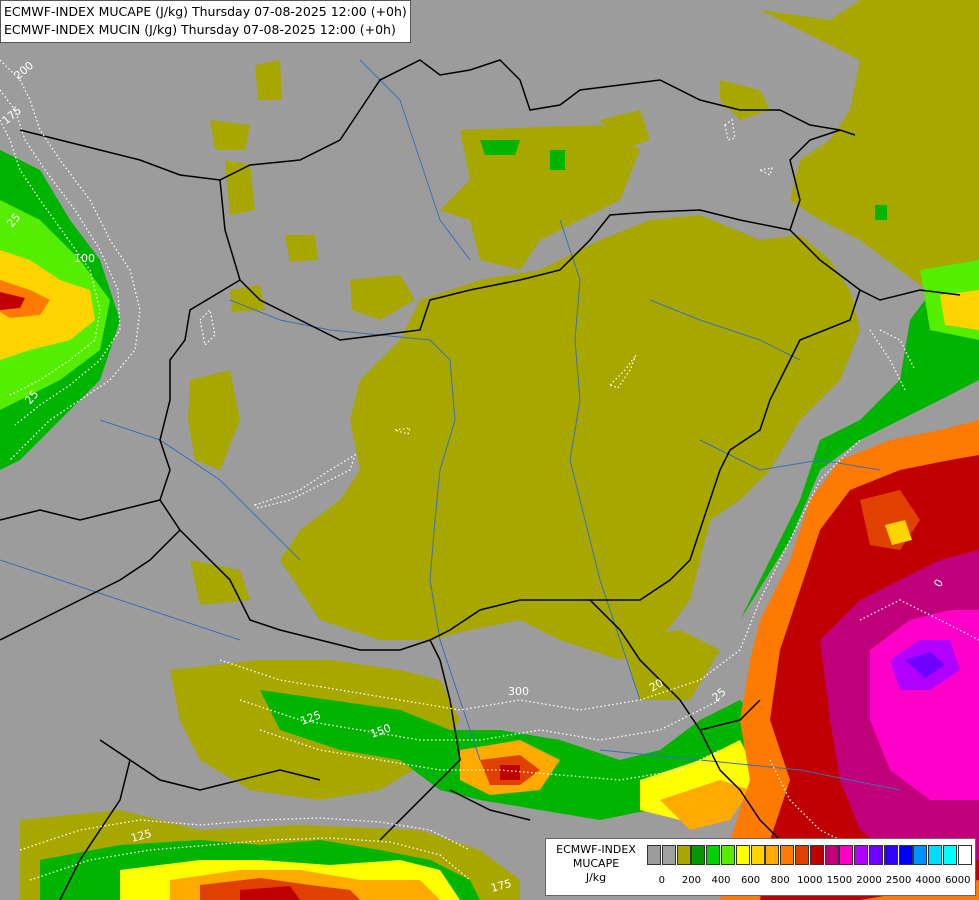 The width and height of the screenshot is (979, 900). Describe the element at coordinates (691, 880) in the screenshot. I see `legend-tick-label: 200` at that location.